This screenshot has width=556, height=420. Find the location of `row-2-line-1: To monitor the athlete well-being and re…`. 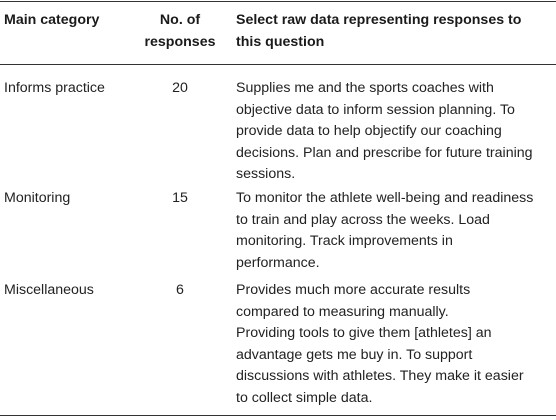

row-2-line-1: To monitor the athlete well-being and re… is located at coordinates (385, 198).